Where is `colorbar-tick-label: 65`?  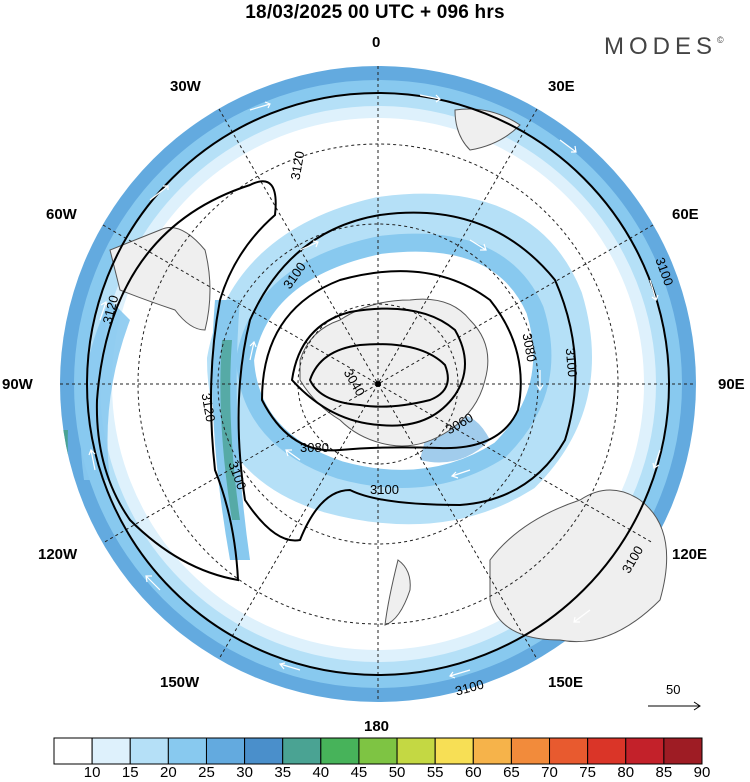 colorbar-tick-label: 65 is located at coordinates (511, 772).